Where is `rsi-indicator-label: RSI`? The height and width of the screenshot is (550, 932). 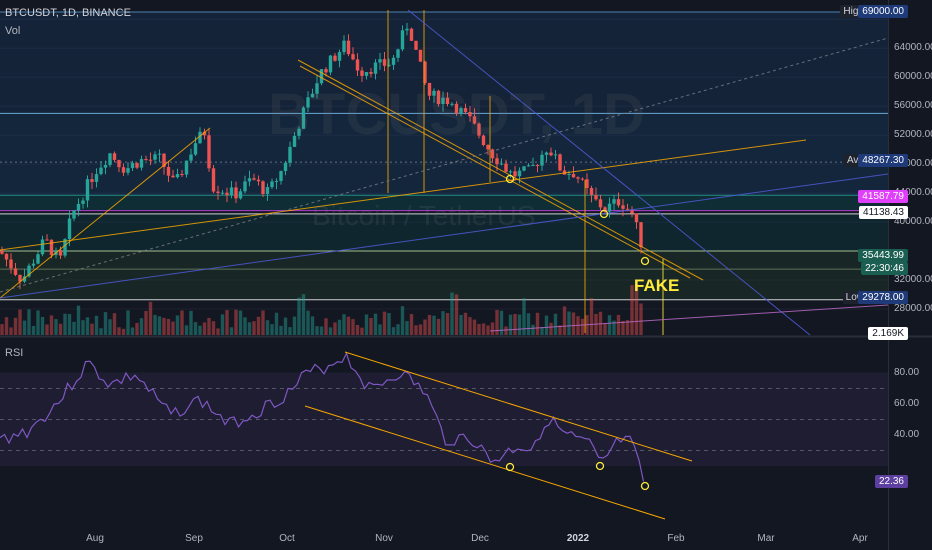 rsi-indicator-label: RSI is located at coordinates (14, 353).